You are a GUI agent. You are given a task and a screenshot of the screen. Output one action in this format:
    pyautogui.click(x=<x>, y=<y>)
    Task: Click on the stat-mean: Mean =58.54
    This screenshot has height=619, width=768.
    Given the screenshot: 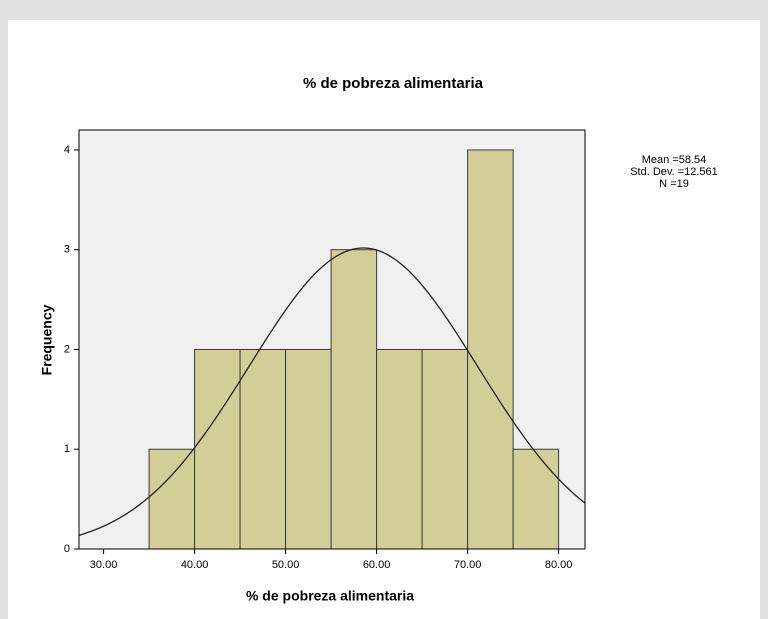 What is the action you would take?
    pyautogui.click(x=674, y=160)
    